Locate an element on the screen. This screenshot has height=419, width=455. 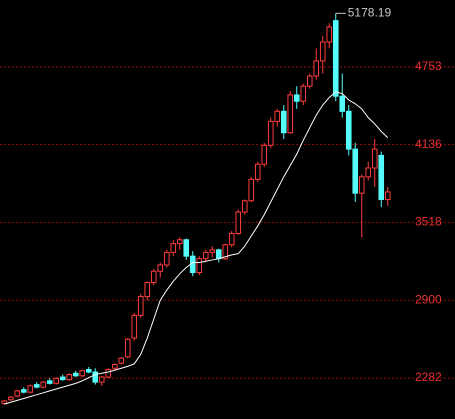
y-tick-label: 4753 is located at coordinates (428, 66).